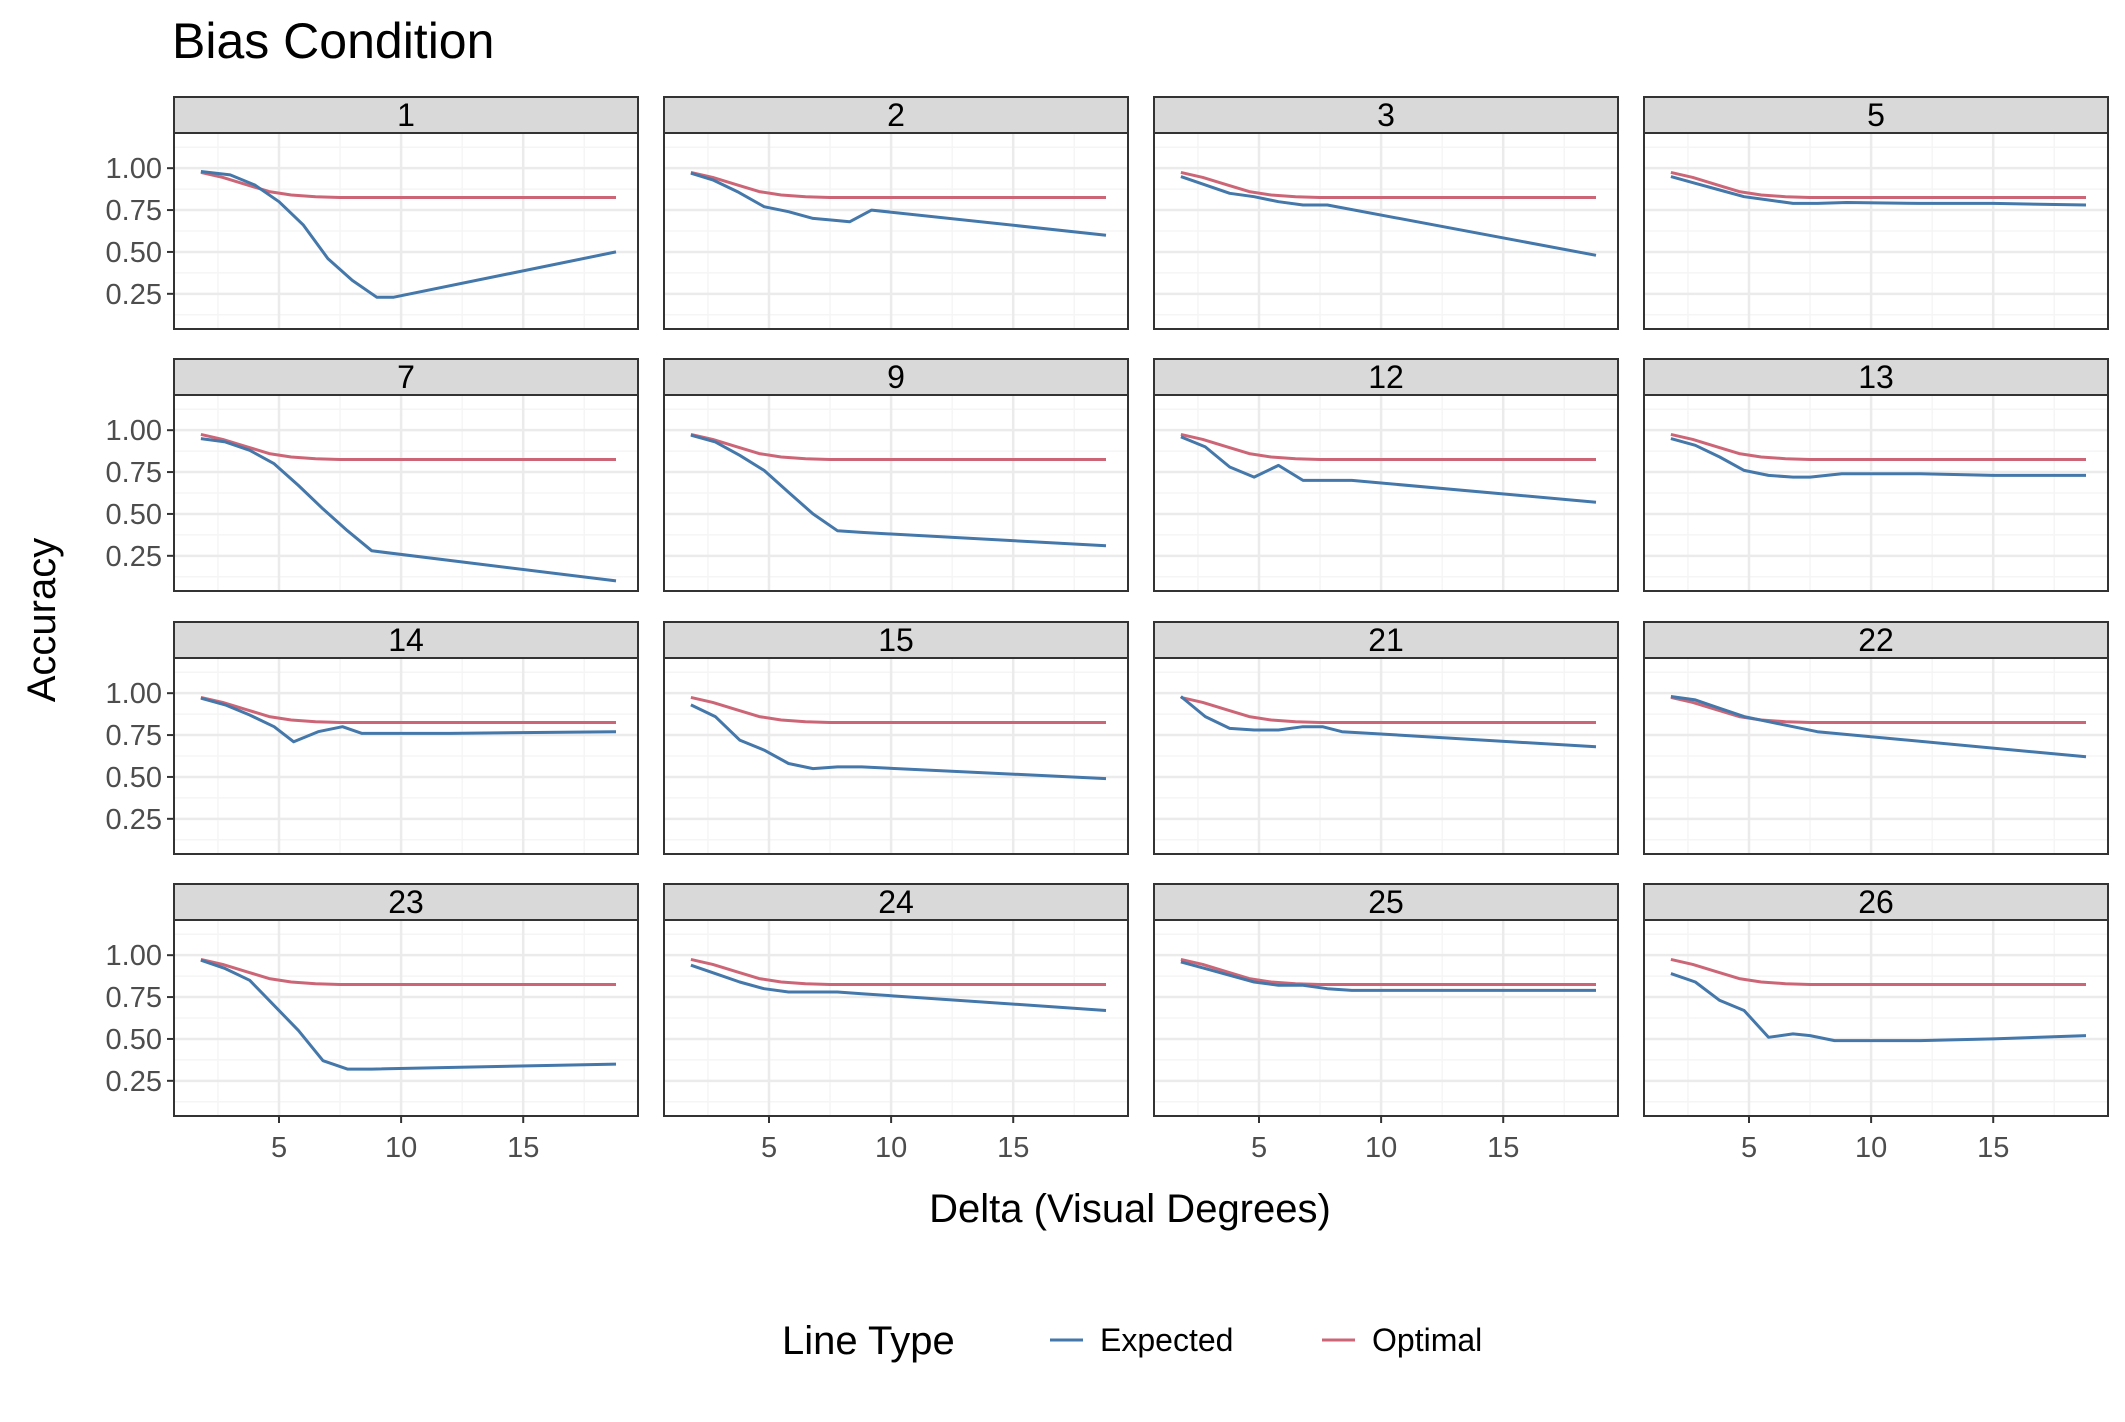  Describe the element at coordinates (42, 620) in the screenshot. I see `y-axis-title: Accuracy` at that location.